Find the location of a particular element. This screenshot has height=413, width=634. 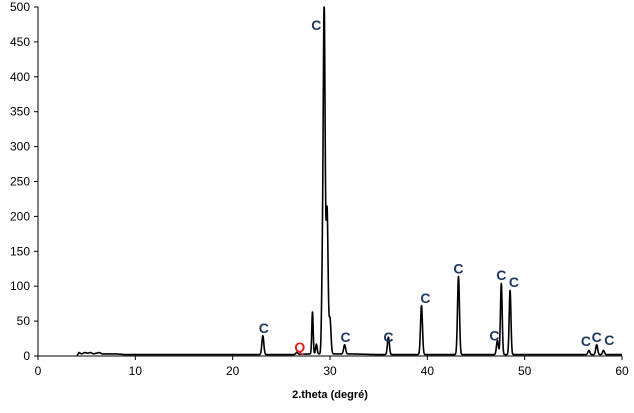

y-tick-label: 150 is located at coordinates (20, 251).